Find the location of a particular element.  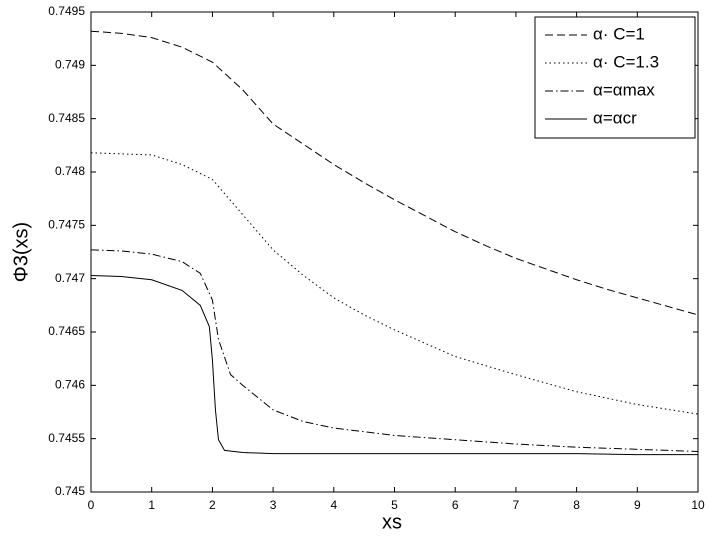

y-tick-label: 0.747 is located at coordinates (70, 278).